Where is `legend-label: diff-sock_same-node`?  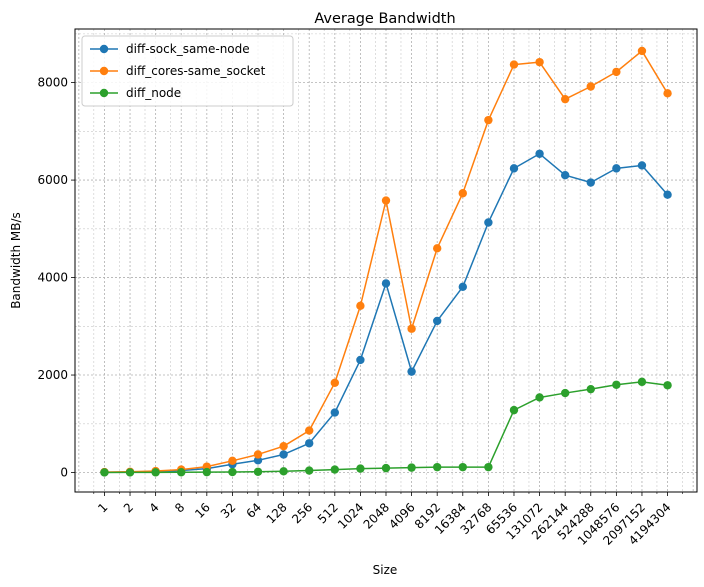 legend-label: diff-sock_same-node is located at coordinates (188, 49).